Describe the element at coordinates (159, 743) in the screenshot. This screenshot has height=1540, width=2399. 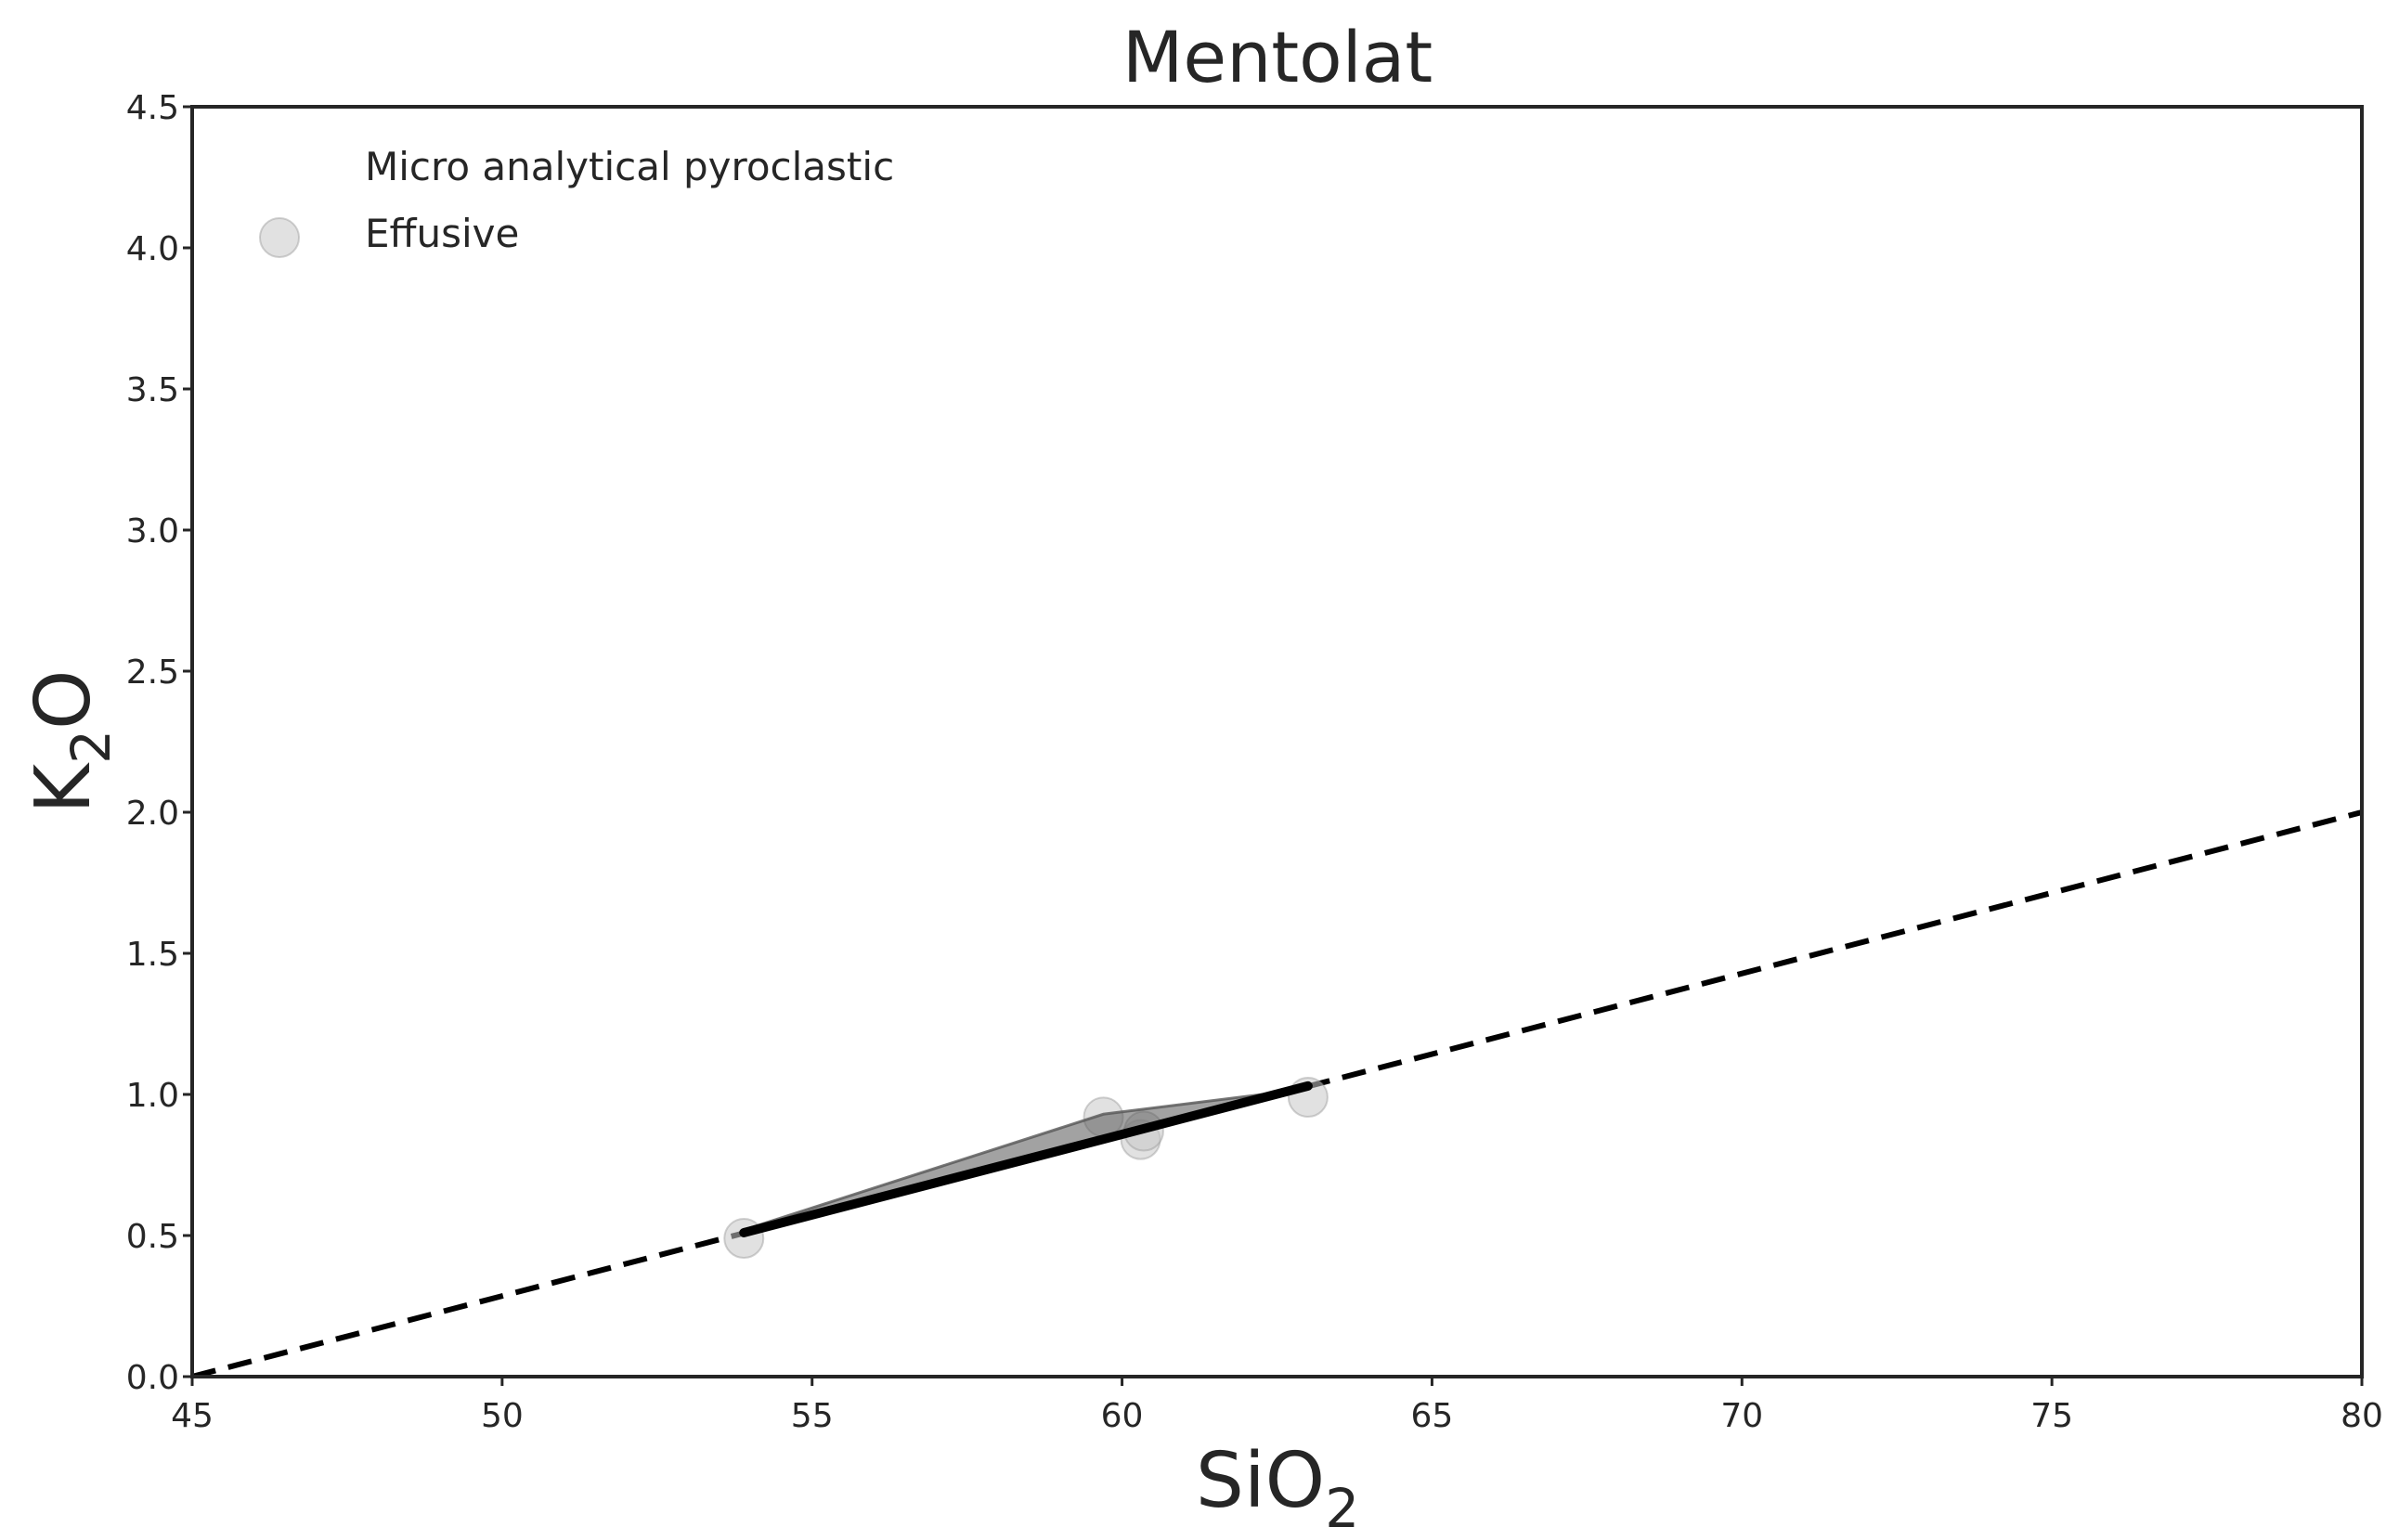
I see `y-axis: 0.0 0.5 1.0 1.5 2.0 2.5 3.0 3.5 4.0 4.5` at that location.